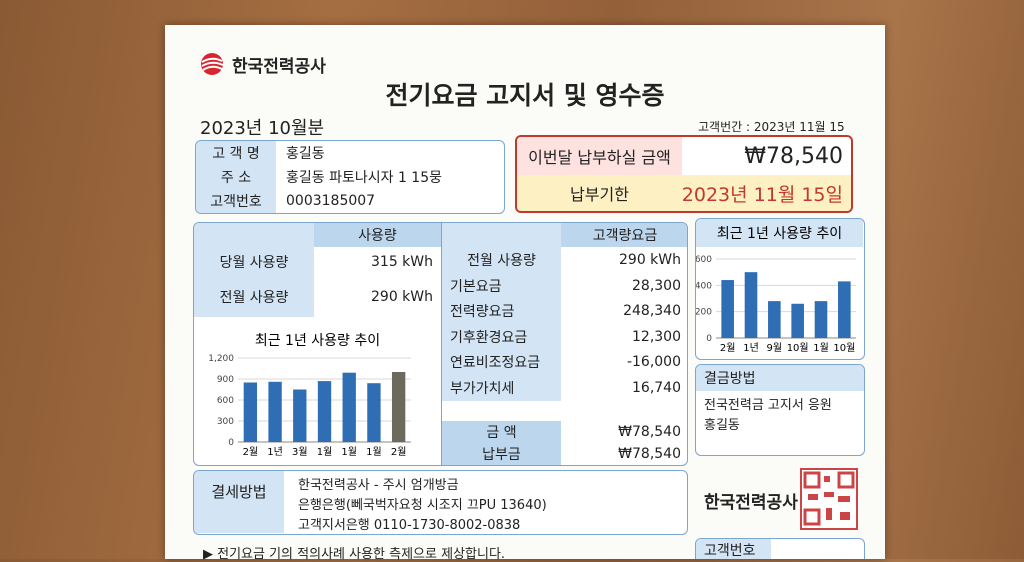  Describe the element at coordinates (354, 554) in the screenshot. I see `footer-notice: ▶ 전기요금 기의 적의사례 사용한 측제으로 제상합니다.` at that location.